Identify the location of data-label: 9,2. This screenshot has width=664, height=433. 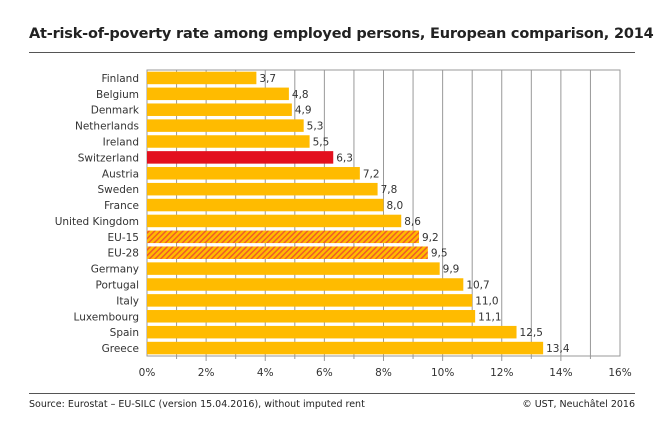
(430, 238).